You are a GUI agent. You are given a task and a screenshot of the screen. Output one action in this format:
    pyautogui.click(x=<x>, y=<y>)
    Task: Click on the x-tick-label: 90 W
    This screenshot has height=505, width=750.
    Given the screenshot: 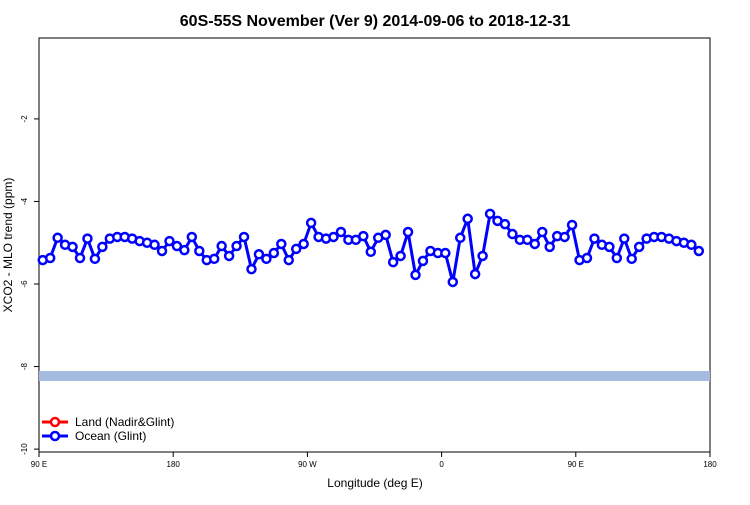 What is the action you would take?
    pyautogui.click(x=307, y=464)
    